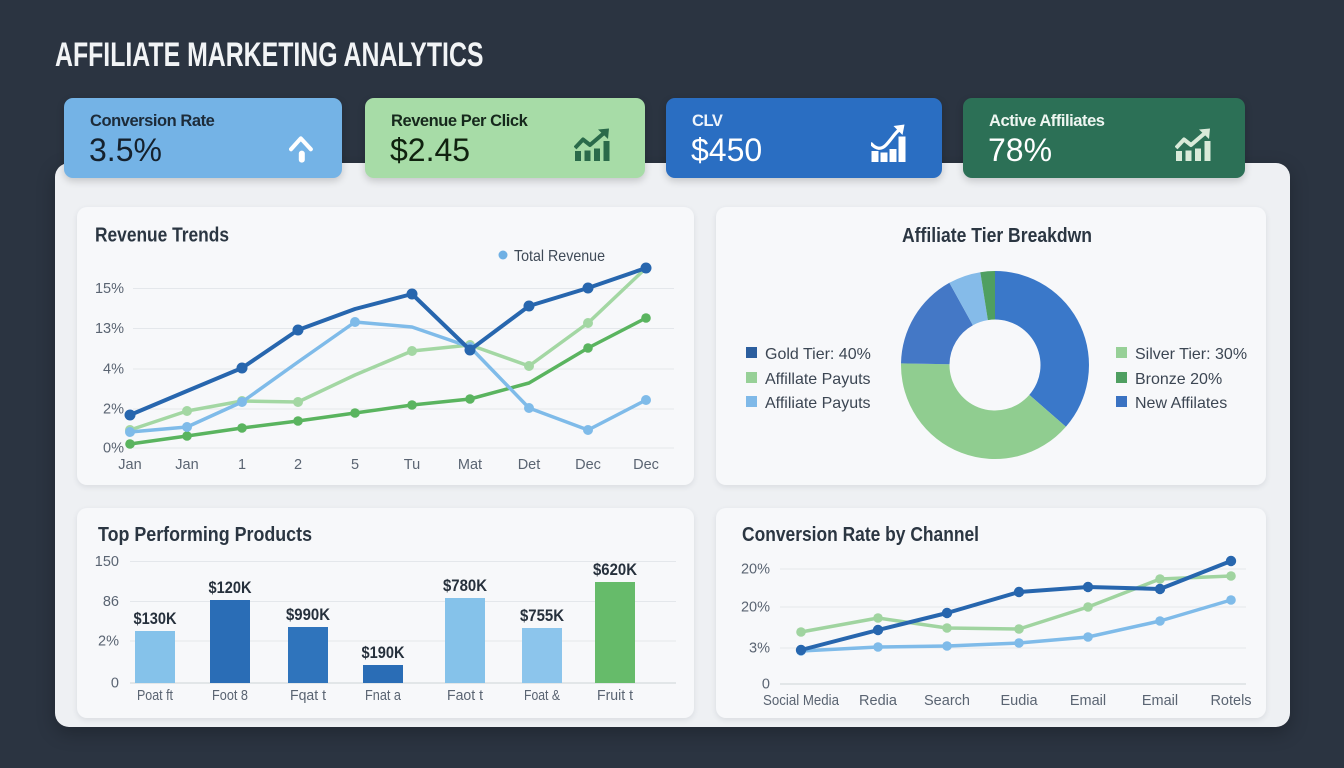 The height and width of the screenshot is (768, 1344). I want to click on svg-text: 2, so click(298, 465).